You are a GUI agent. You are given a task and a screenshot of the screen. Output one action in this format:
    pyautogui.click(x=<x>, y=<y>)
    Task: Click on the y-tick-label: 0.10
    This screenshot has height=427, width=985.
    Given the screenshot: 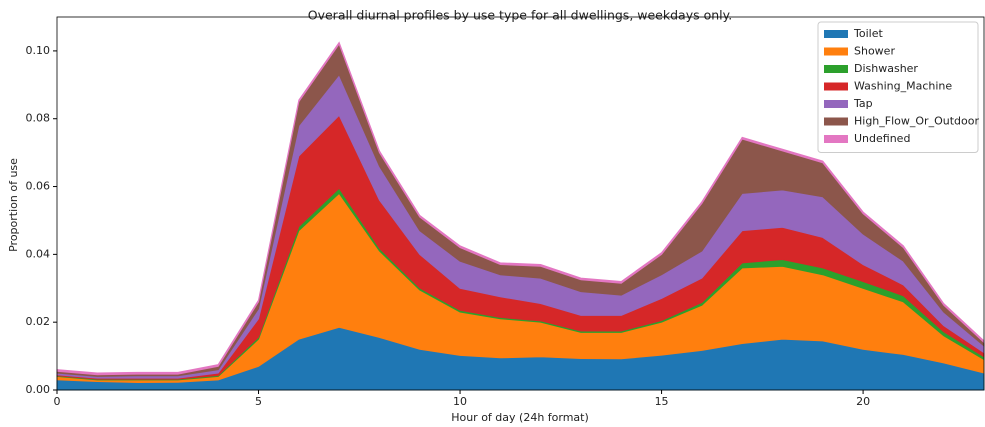 What is the action you would take?
    pyautogui.click(x=38, y=50)
    